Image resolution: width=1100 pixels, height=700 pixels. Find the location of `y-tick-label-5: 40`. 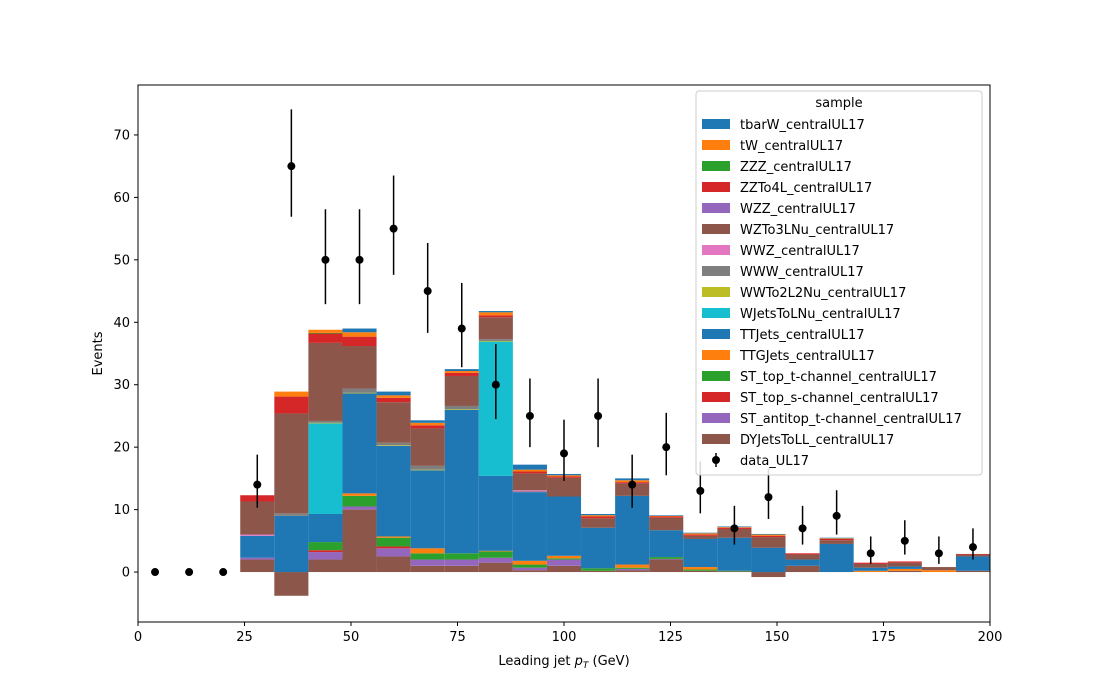

y-tick-label-5: 40 is located at coordinates (121, 323).